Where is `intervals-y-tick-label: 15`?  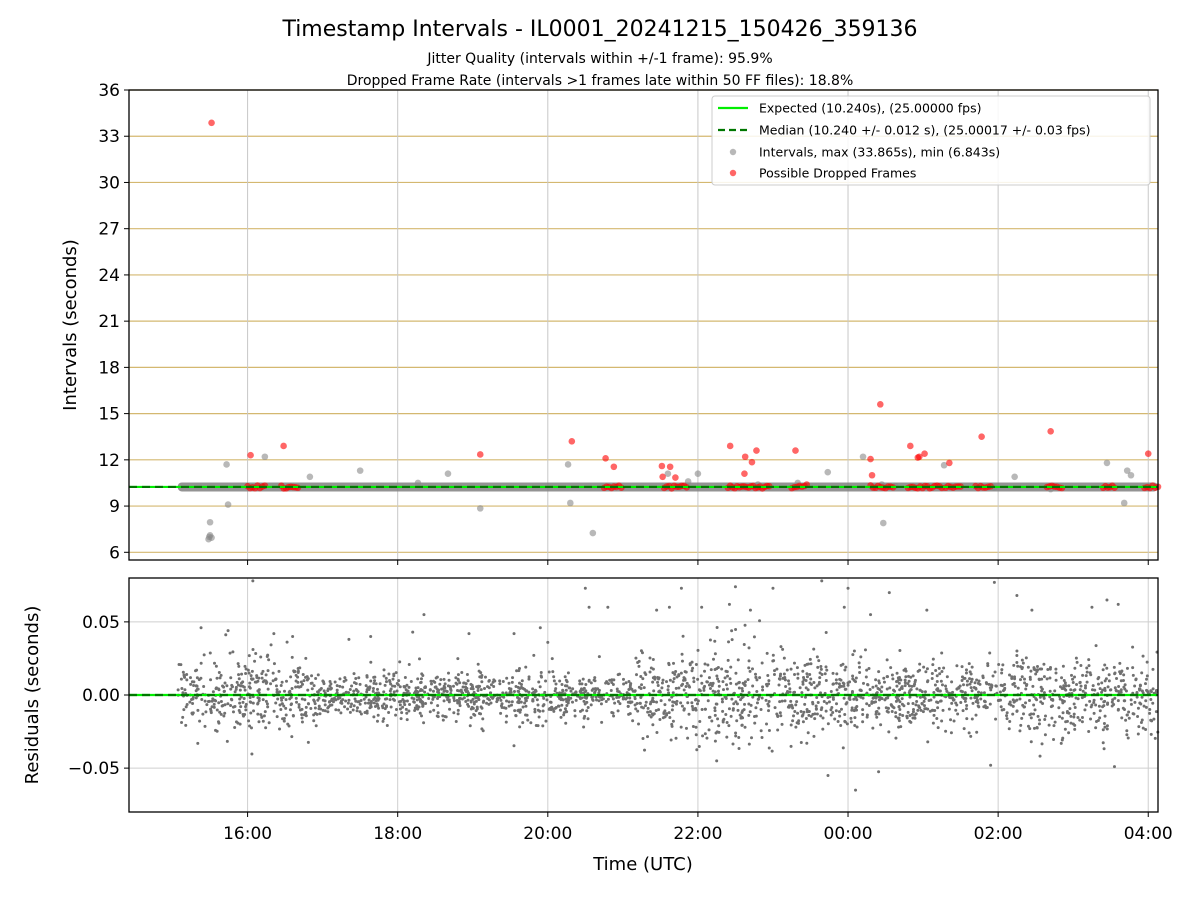 intervals-y-tick-label: 15 is located at coordinates (109, 415).